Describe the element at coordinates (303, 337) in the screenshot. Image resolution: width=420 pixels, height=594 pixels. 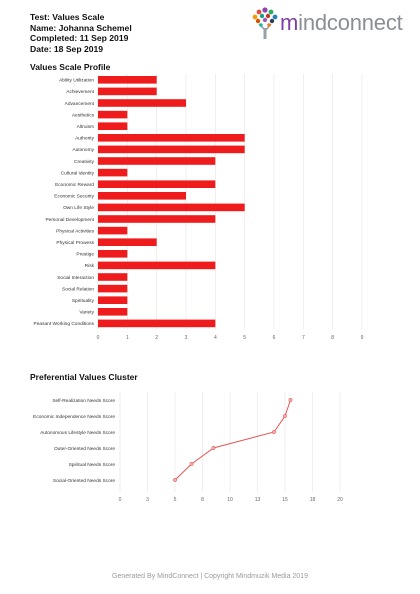
I see `x-tick-label: 7` at that location.